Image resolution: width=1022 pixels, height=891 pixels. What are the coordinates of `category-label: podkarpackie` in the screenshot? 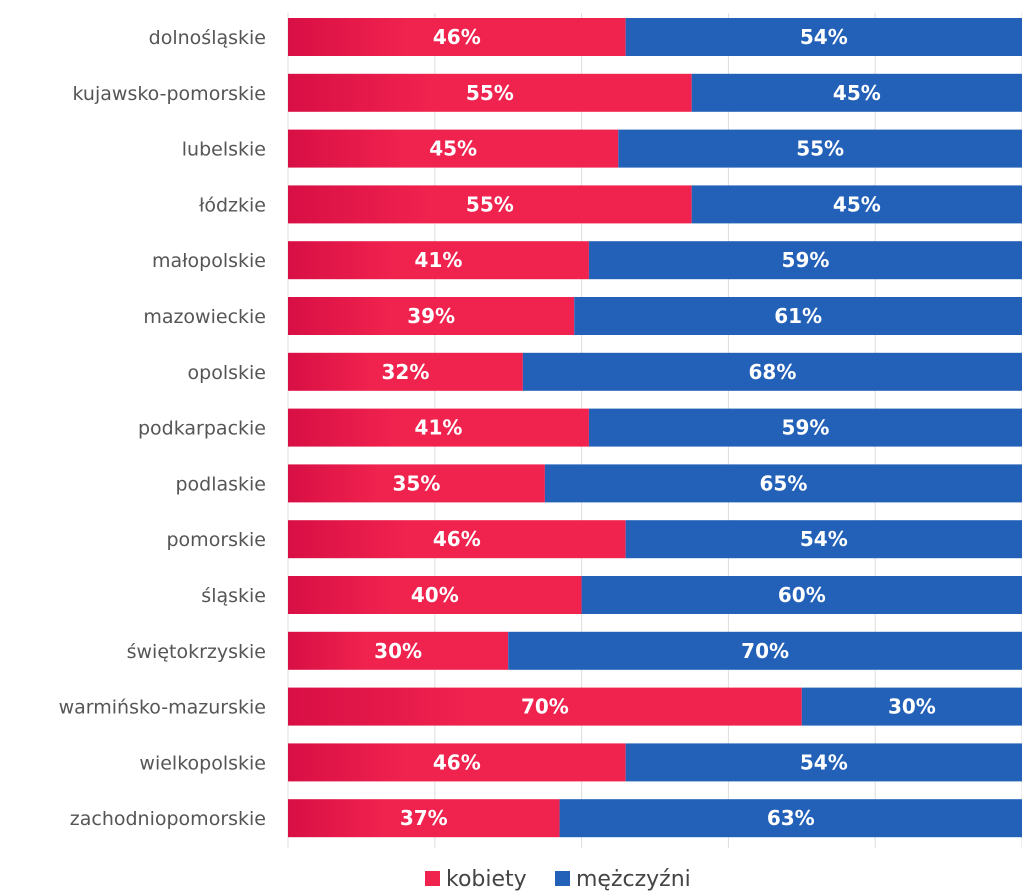 It's located at (202, 429).